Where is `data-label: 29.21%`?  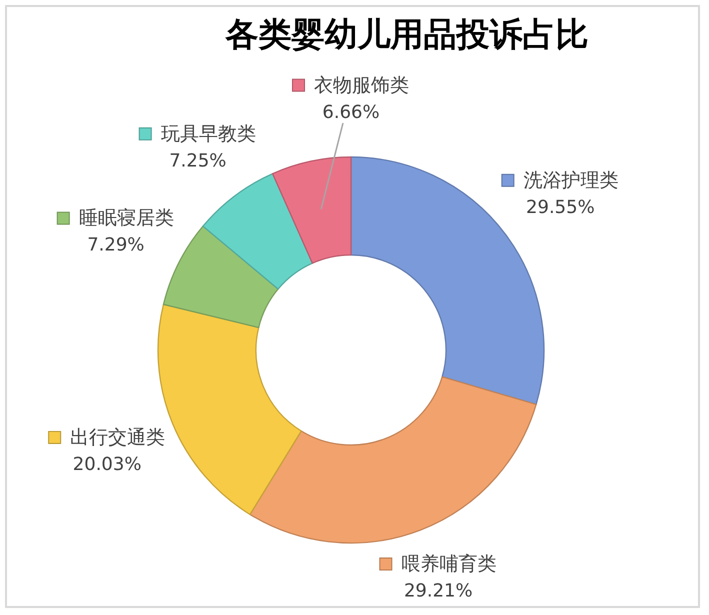 data-label: 29.21% is located at coordinates (438, 591).